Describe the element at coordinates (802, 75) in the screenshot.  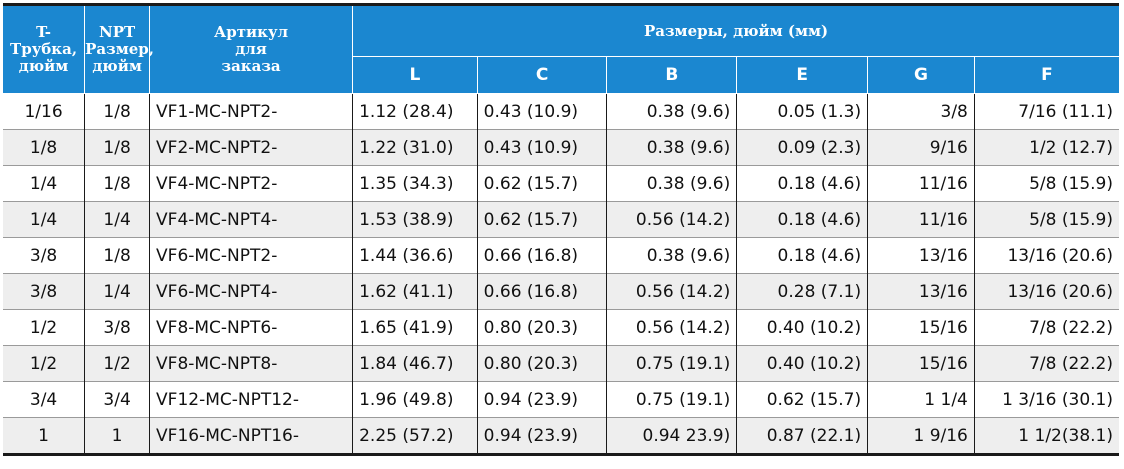
I see `dim-letter-header: E` at that location.